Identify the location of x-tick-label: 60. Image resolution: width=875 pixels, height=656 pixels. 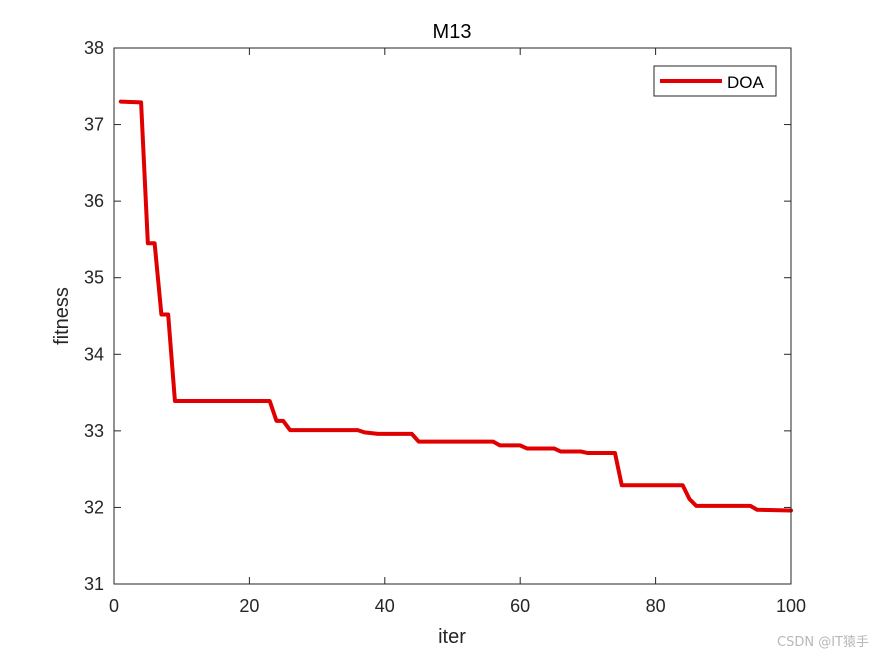
(520, 606).